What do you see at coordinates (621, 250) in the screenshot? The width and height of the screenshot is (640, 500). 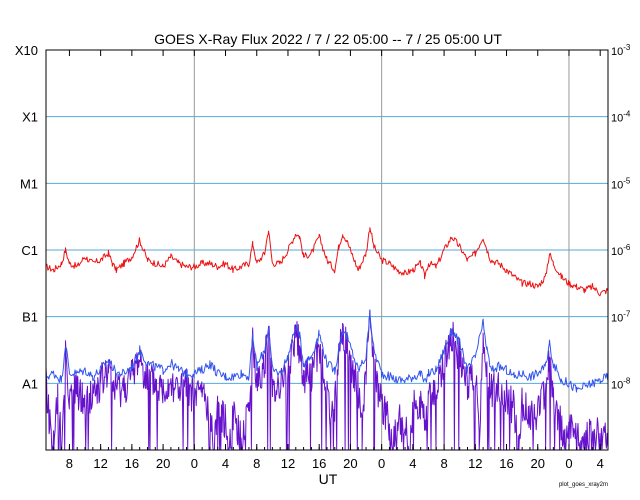 I see `y-right-label: 10-6` at bounding box center [621, 250].